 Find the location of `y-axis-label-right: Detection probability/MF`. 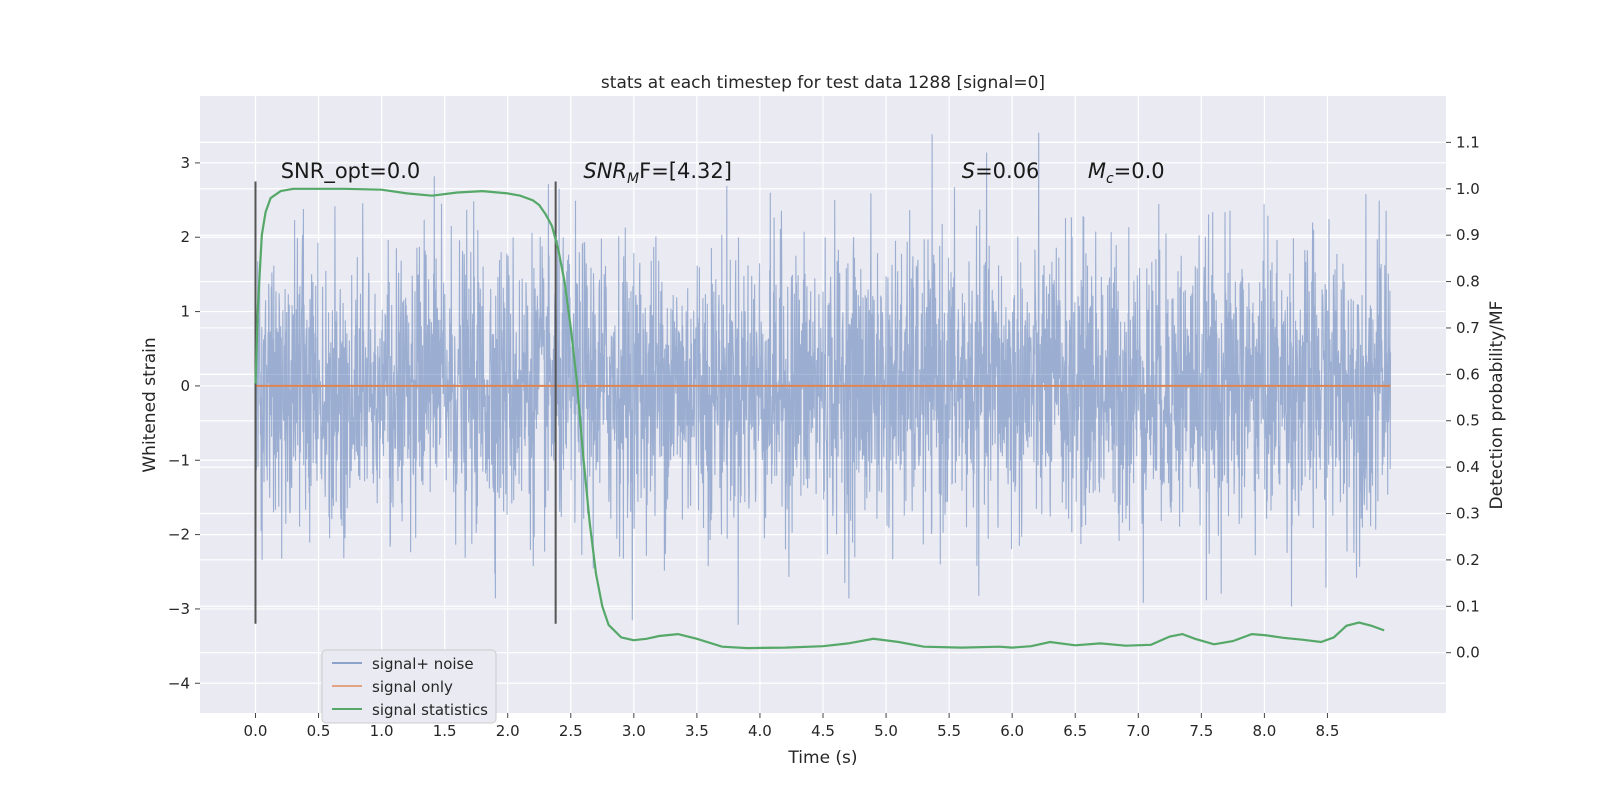

y-axis-label-right: Detection probability/MF is located at coordinates (1497, 405).